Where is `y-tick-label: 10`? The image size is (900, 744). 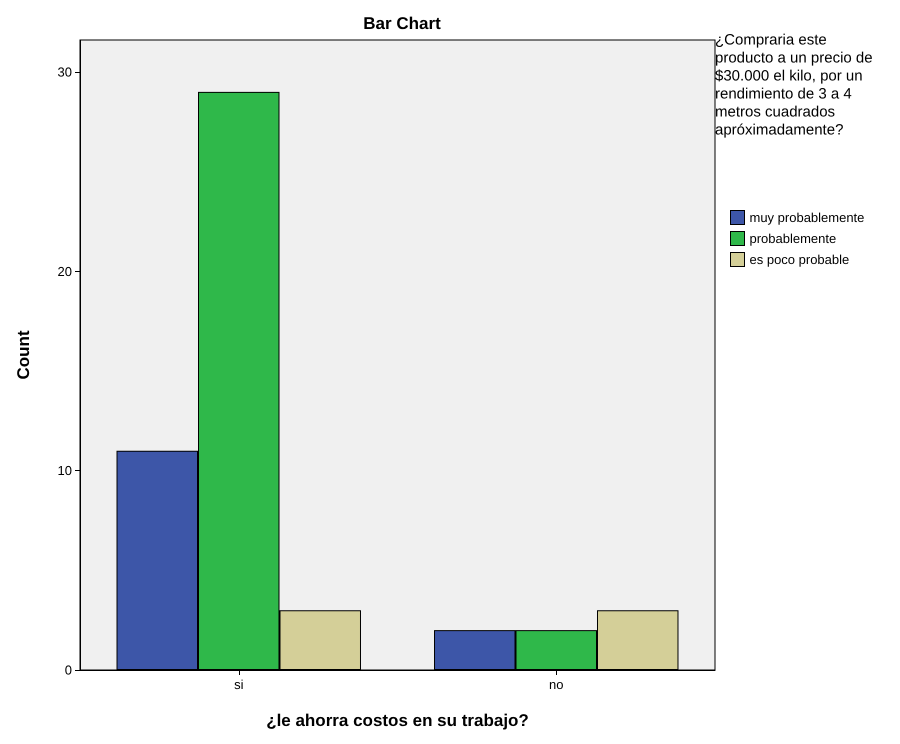
y-tick-label: 10 is located at coordinates (65, 470).